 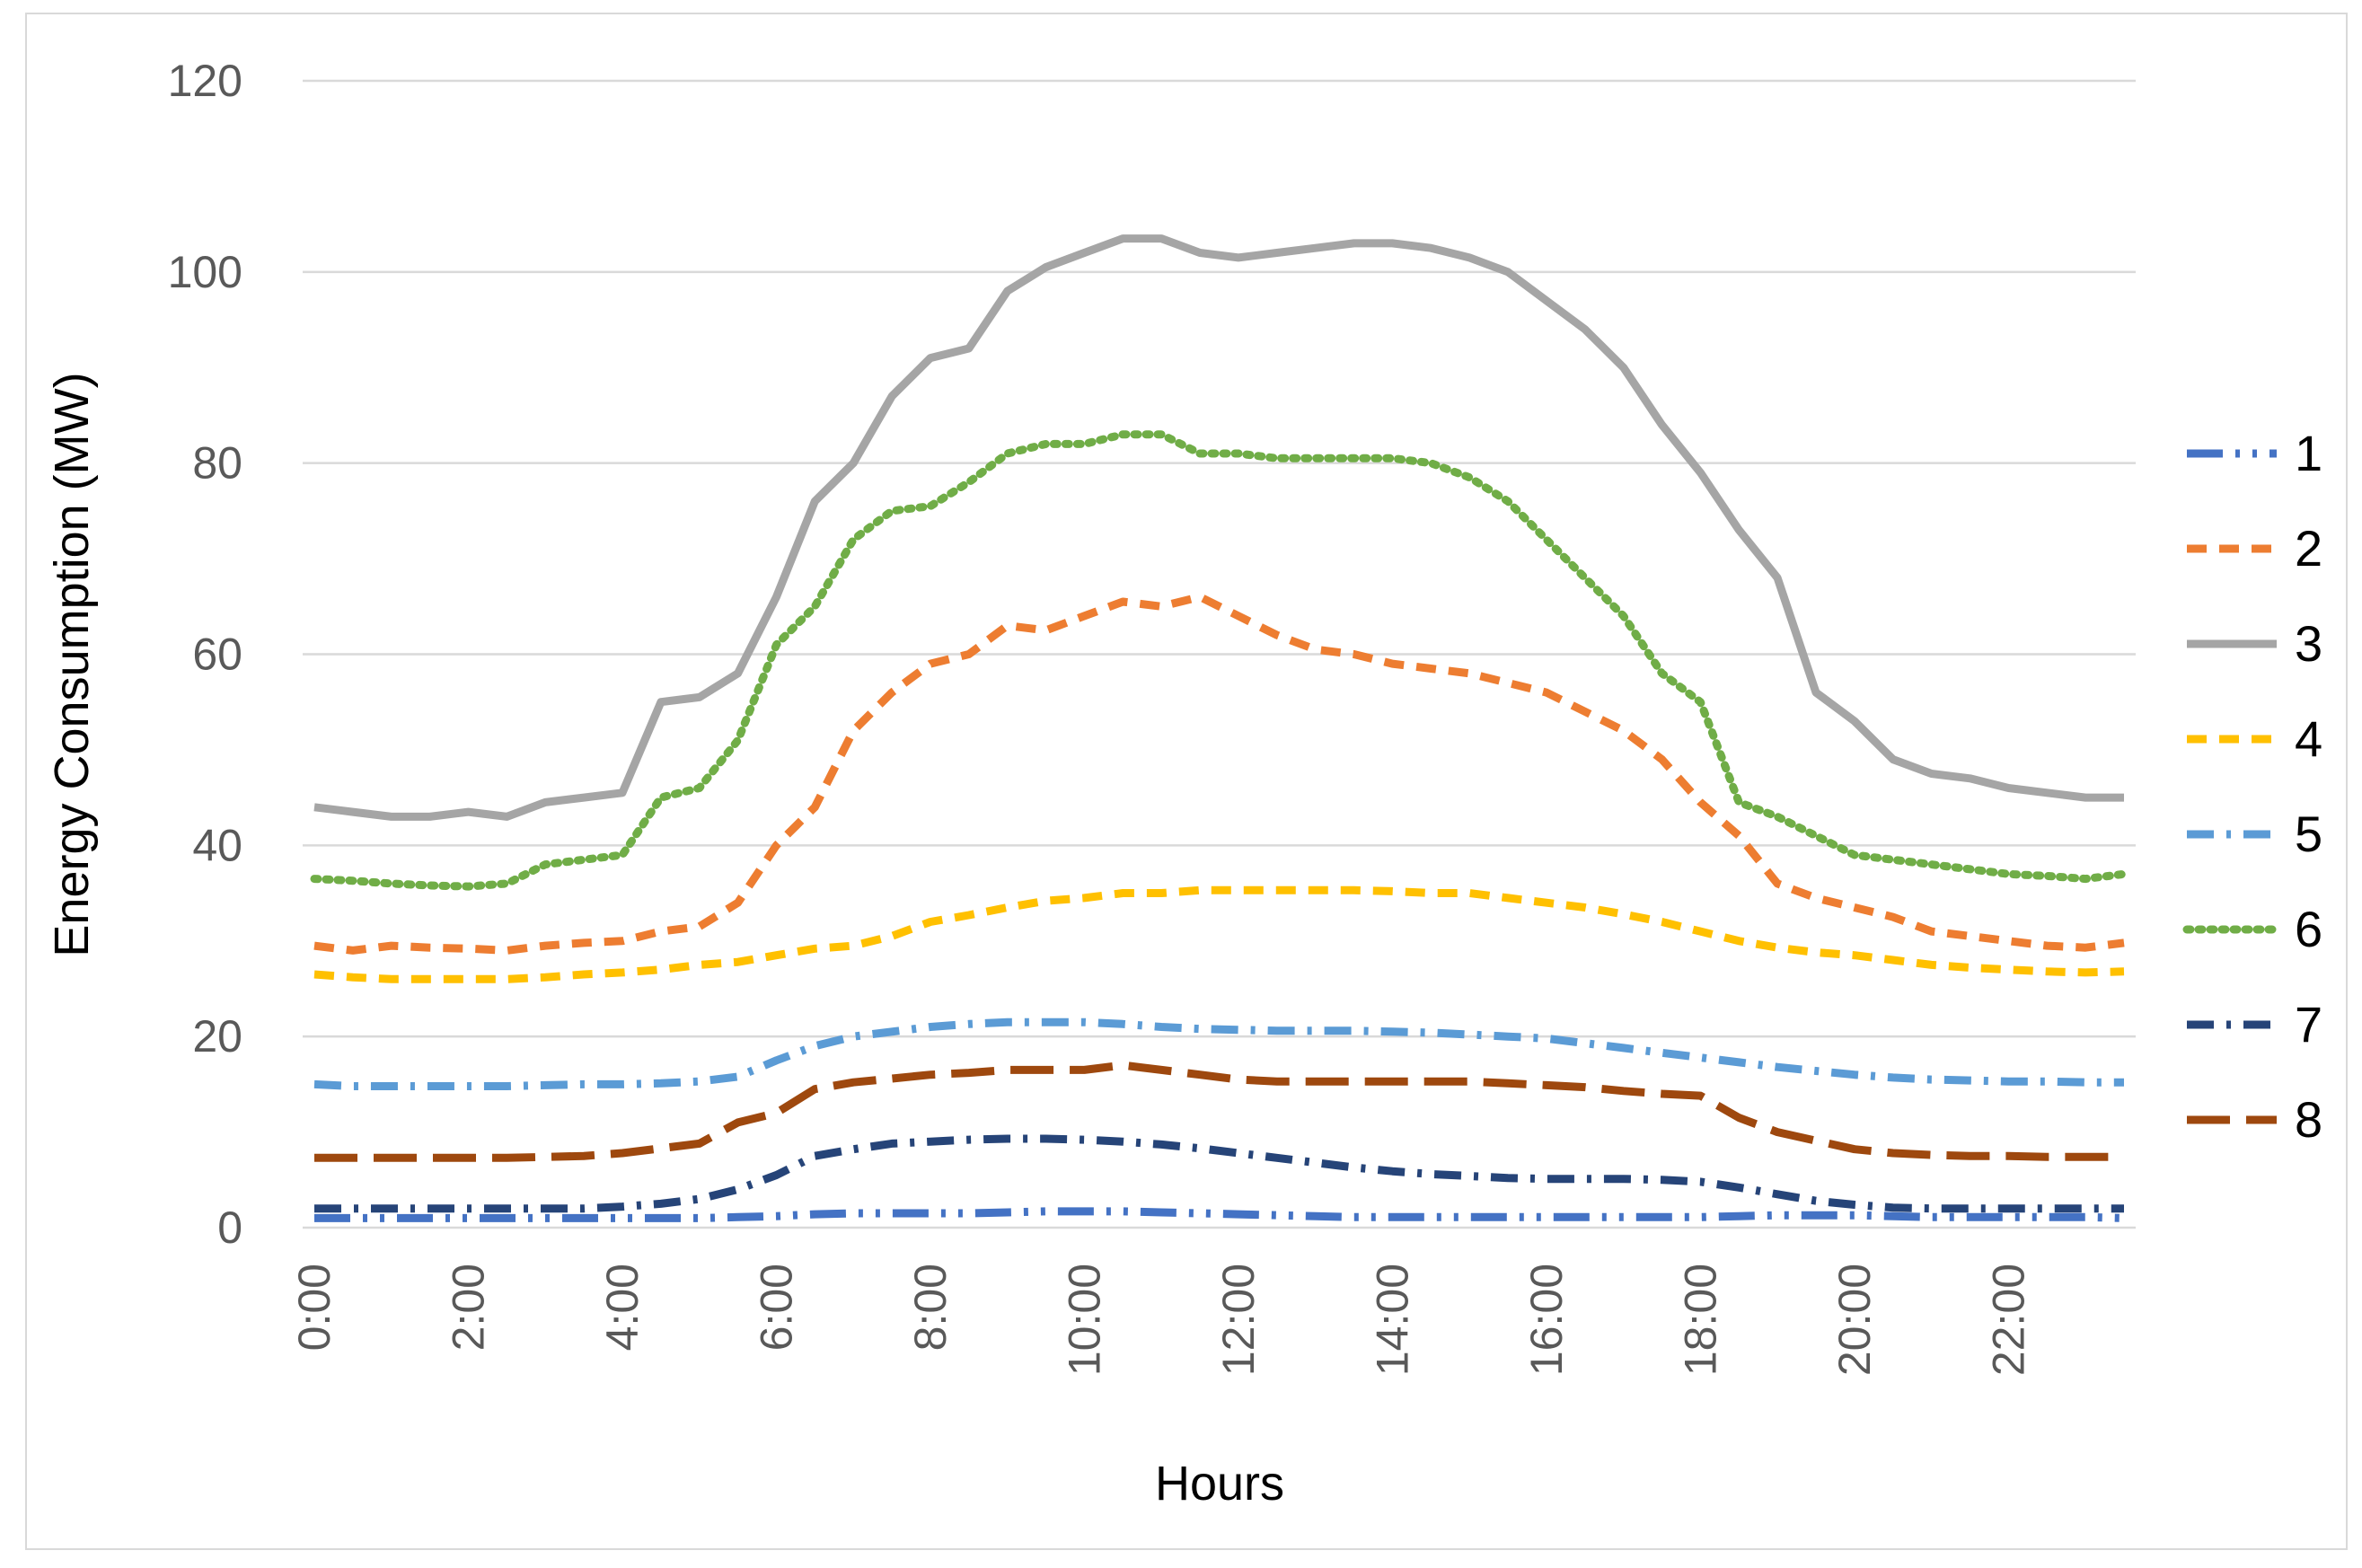 I want to click on x-tick-label: 12:00, so click(x=1238, y=1320).